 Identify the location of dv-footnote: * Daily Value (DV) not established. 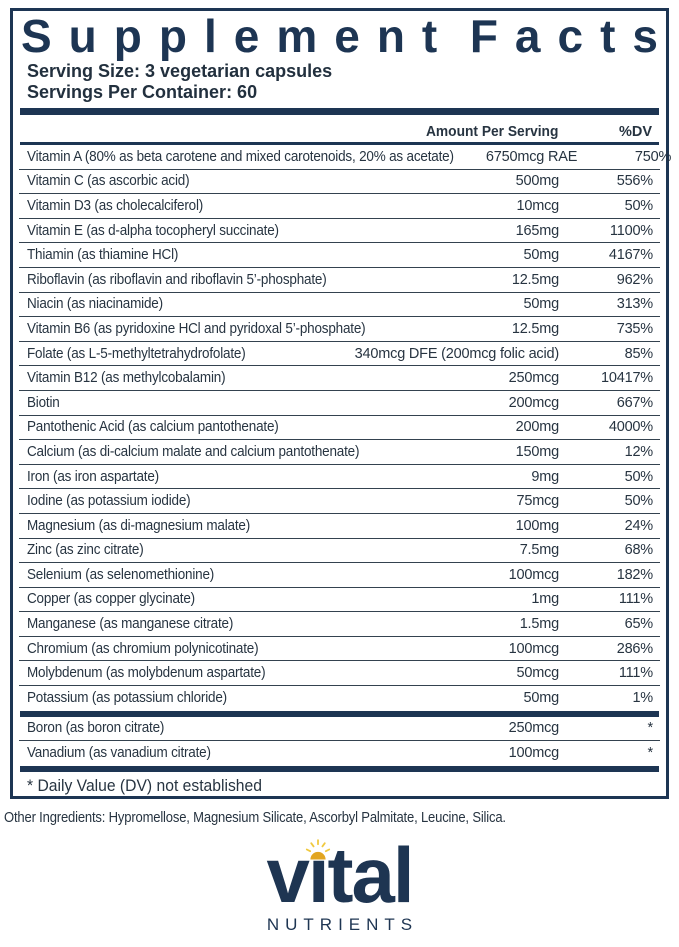
(144, 786).